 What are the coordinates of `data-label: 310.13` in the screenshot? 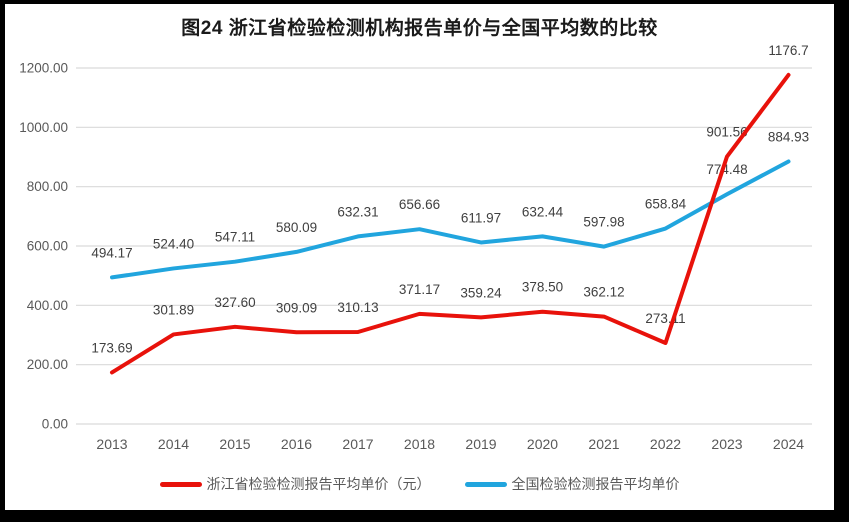 It's located at (357, 307).